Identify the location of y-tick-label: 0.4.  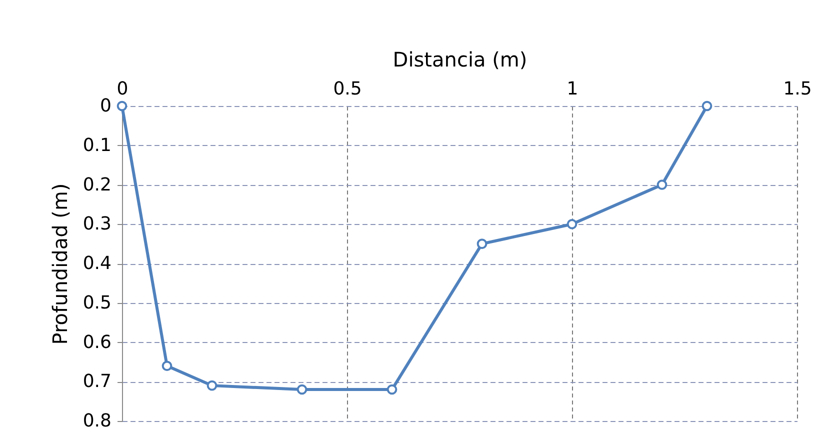
(97, 263).